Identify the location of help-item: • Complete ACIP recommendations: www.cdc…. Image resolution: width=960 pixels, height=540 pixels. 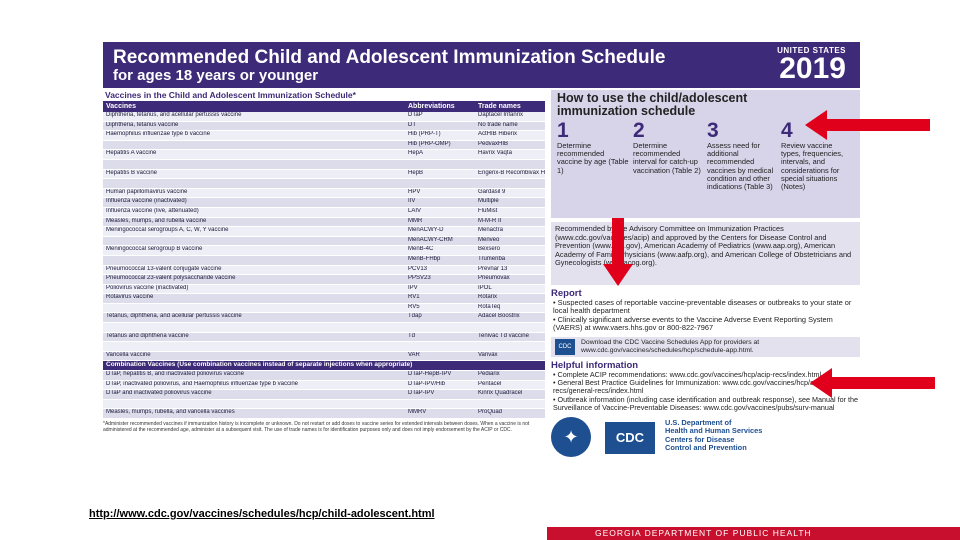
(687, 374).